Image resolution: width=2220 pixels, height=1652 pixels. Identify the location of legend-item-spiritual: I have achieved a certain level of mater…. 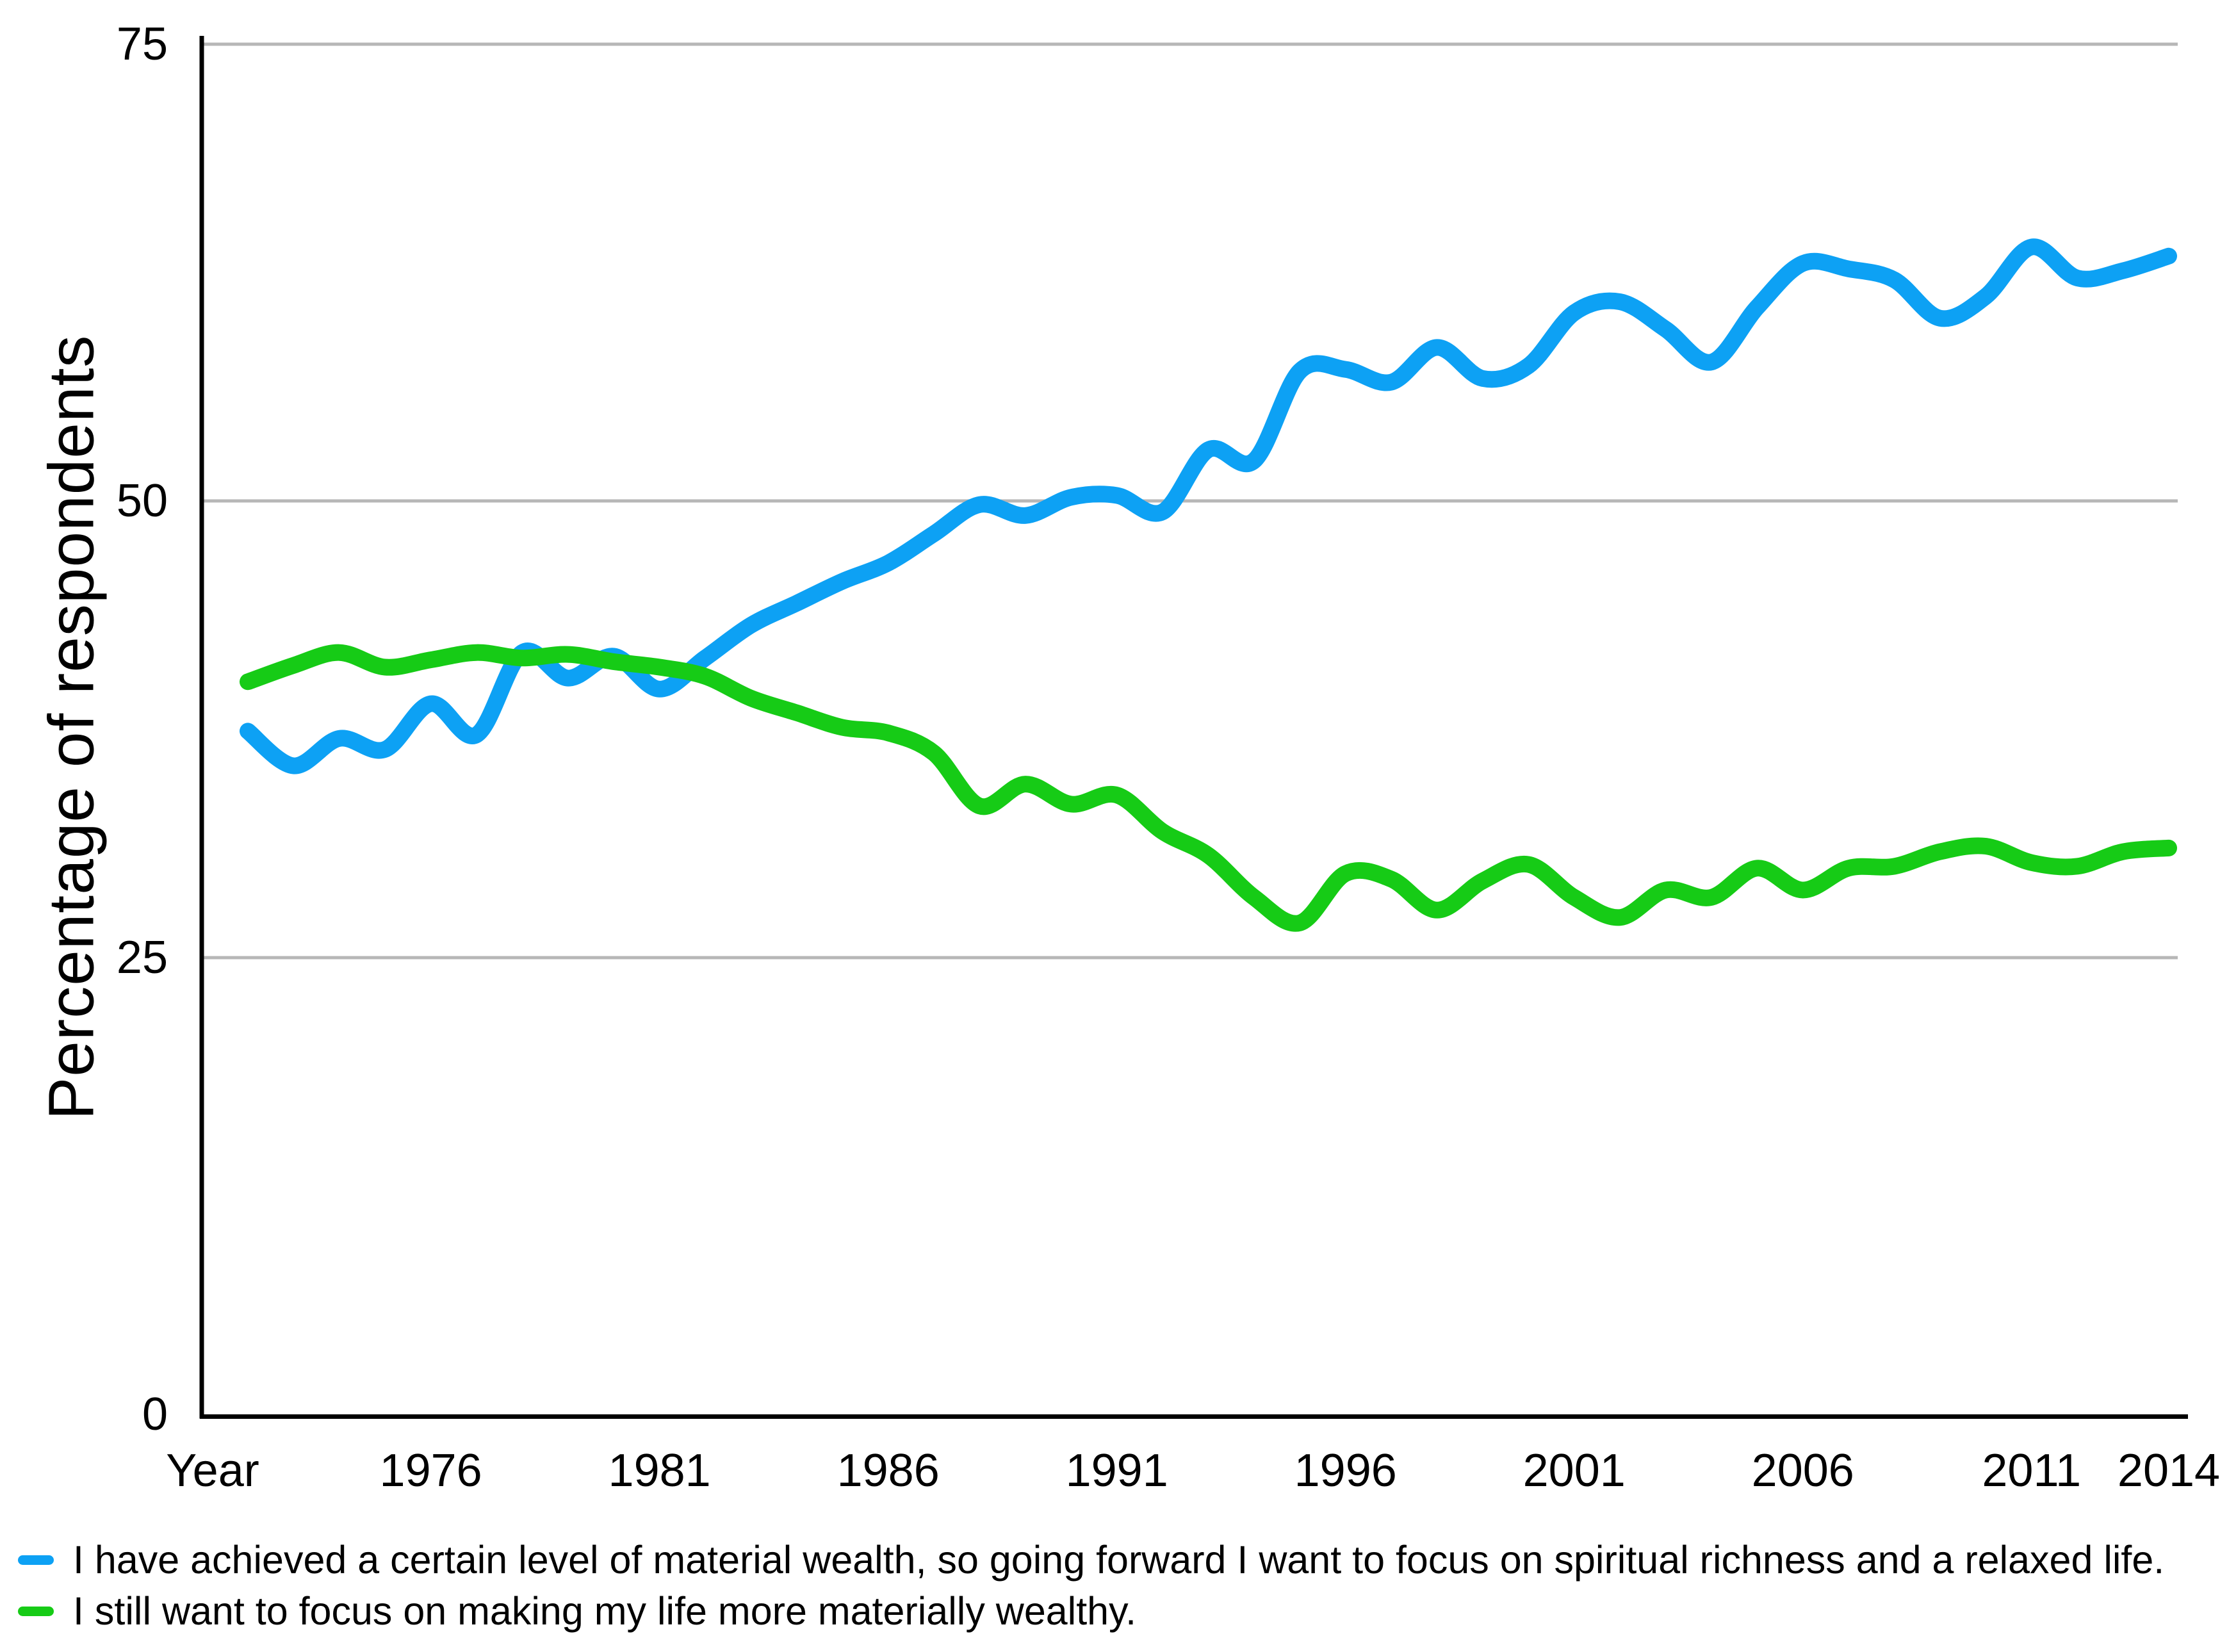
(1092, 1560).